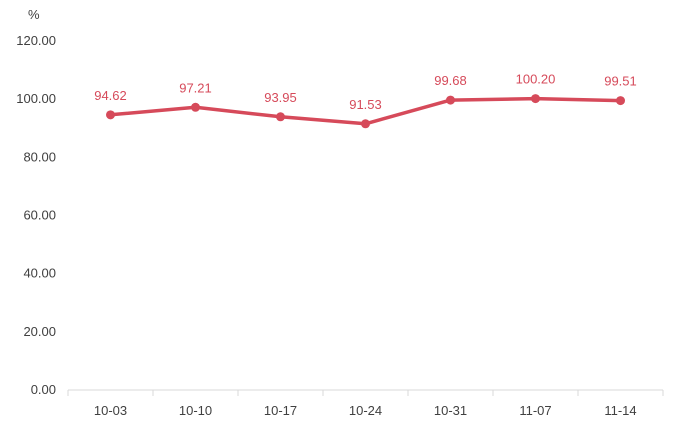  I want to click on y-axis-unit-label: %, so click(34, 14).